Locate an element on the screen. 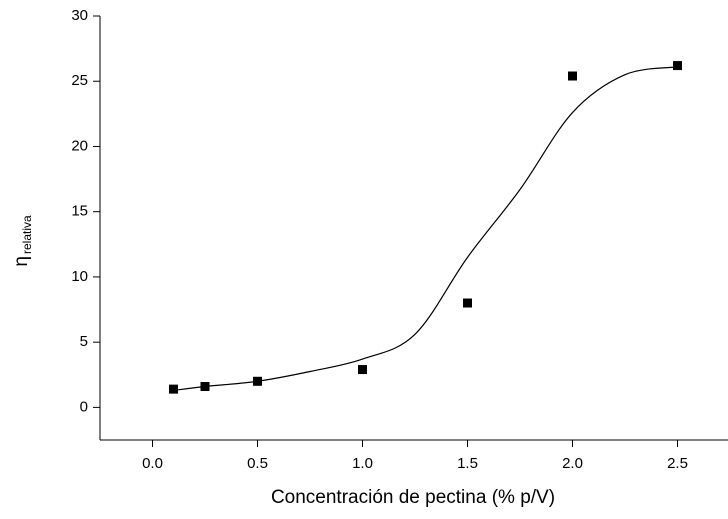 This screenshot has height=519, width=728. y-axis-symbol: η is located at coordinates (21, 261).